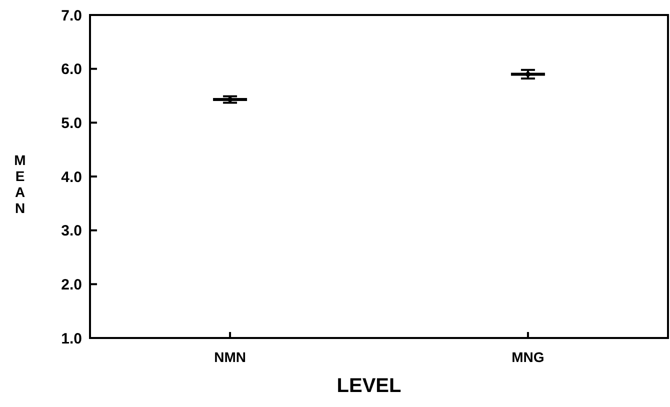 The height and width of the screenshot is (407, 670). I want to click on y-tick-label: 5.0, so click(71, 123).